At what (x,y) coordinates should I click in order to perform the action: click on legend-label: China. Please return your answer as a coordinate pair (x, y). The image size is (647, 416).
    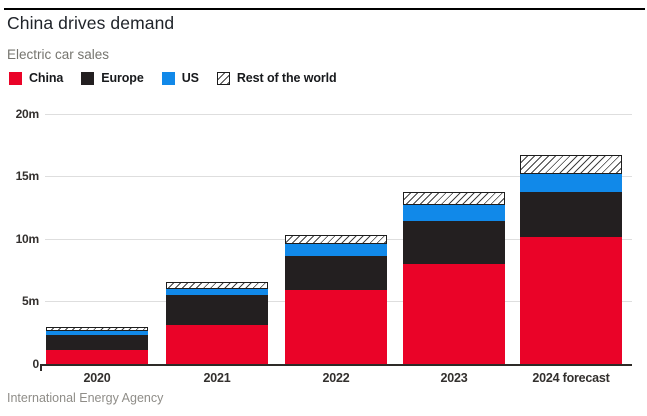
    Looking at the image, I should click on (46, 78).